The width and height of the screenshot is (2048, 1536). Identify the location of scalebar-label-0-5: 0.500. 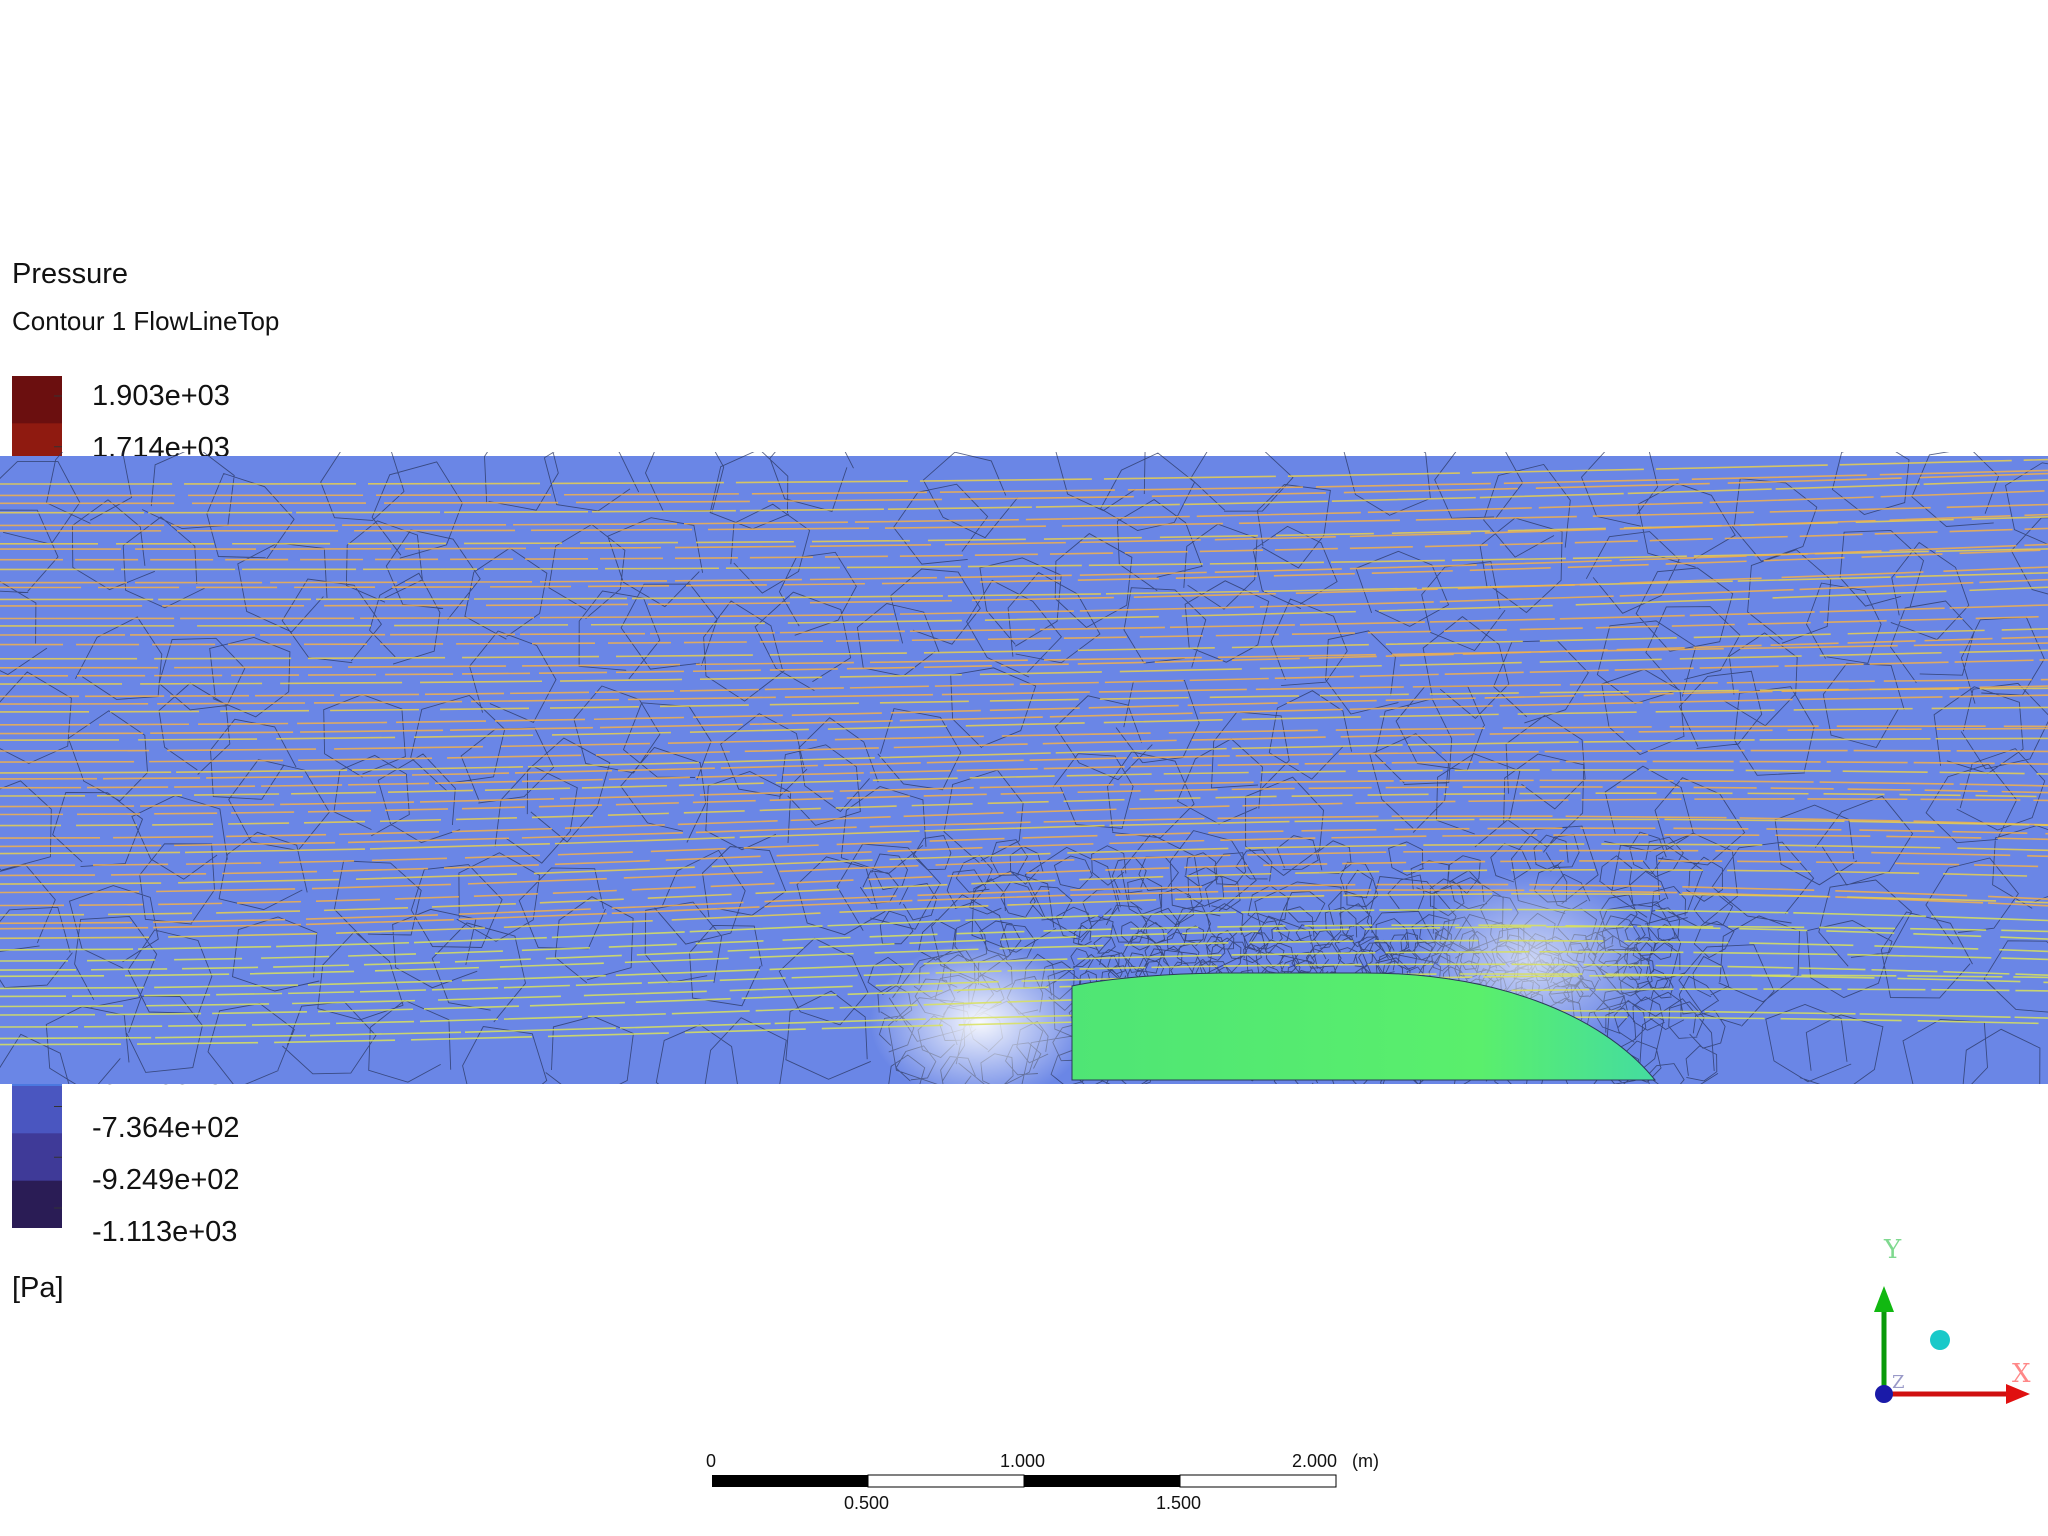
(867, 1503).